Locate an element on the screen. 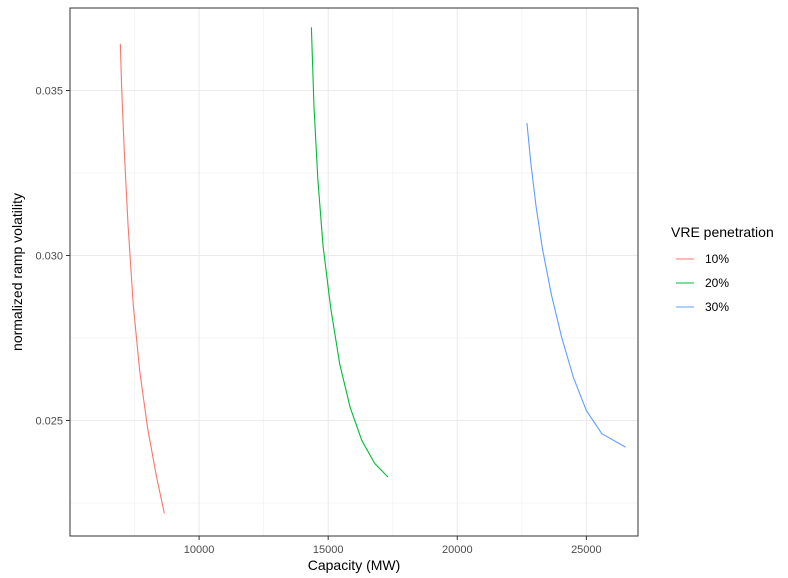 The height and width of the screenshot is (578, 788). y-tick-label: 0.025 is located at coordinates (49, 422).